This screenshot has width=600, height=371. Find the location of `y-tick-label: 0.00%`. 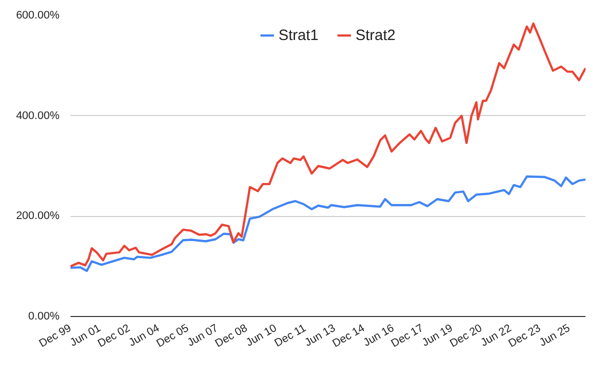

y-tick-label: 0.00% is located at coordinates (44, 316).